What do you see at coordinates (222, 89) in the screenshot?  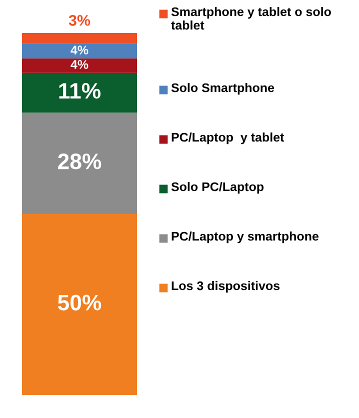 I see `legend-label: Solo Smartphone` at bounding box center [222, 89].